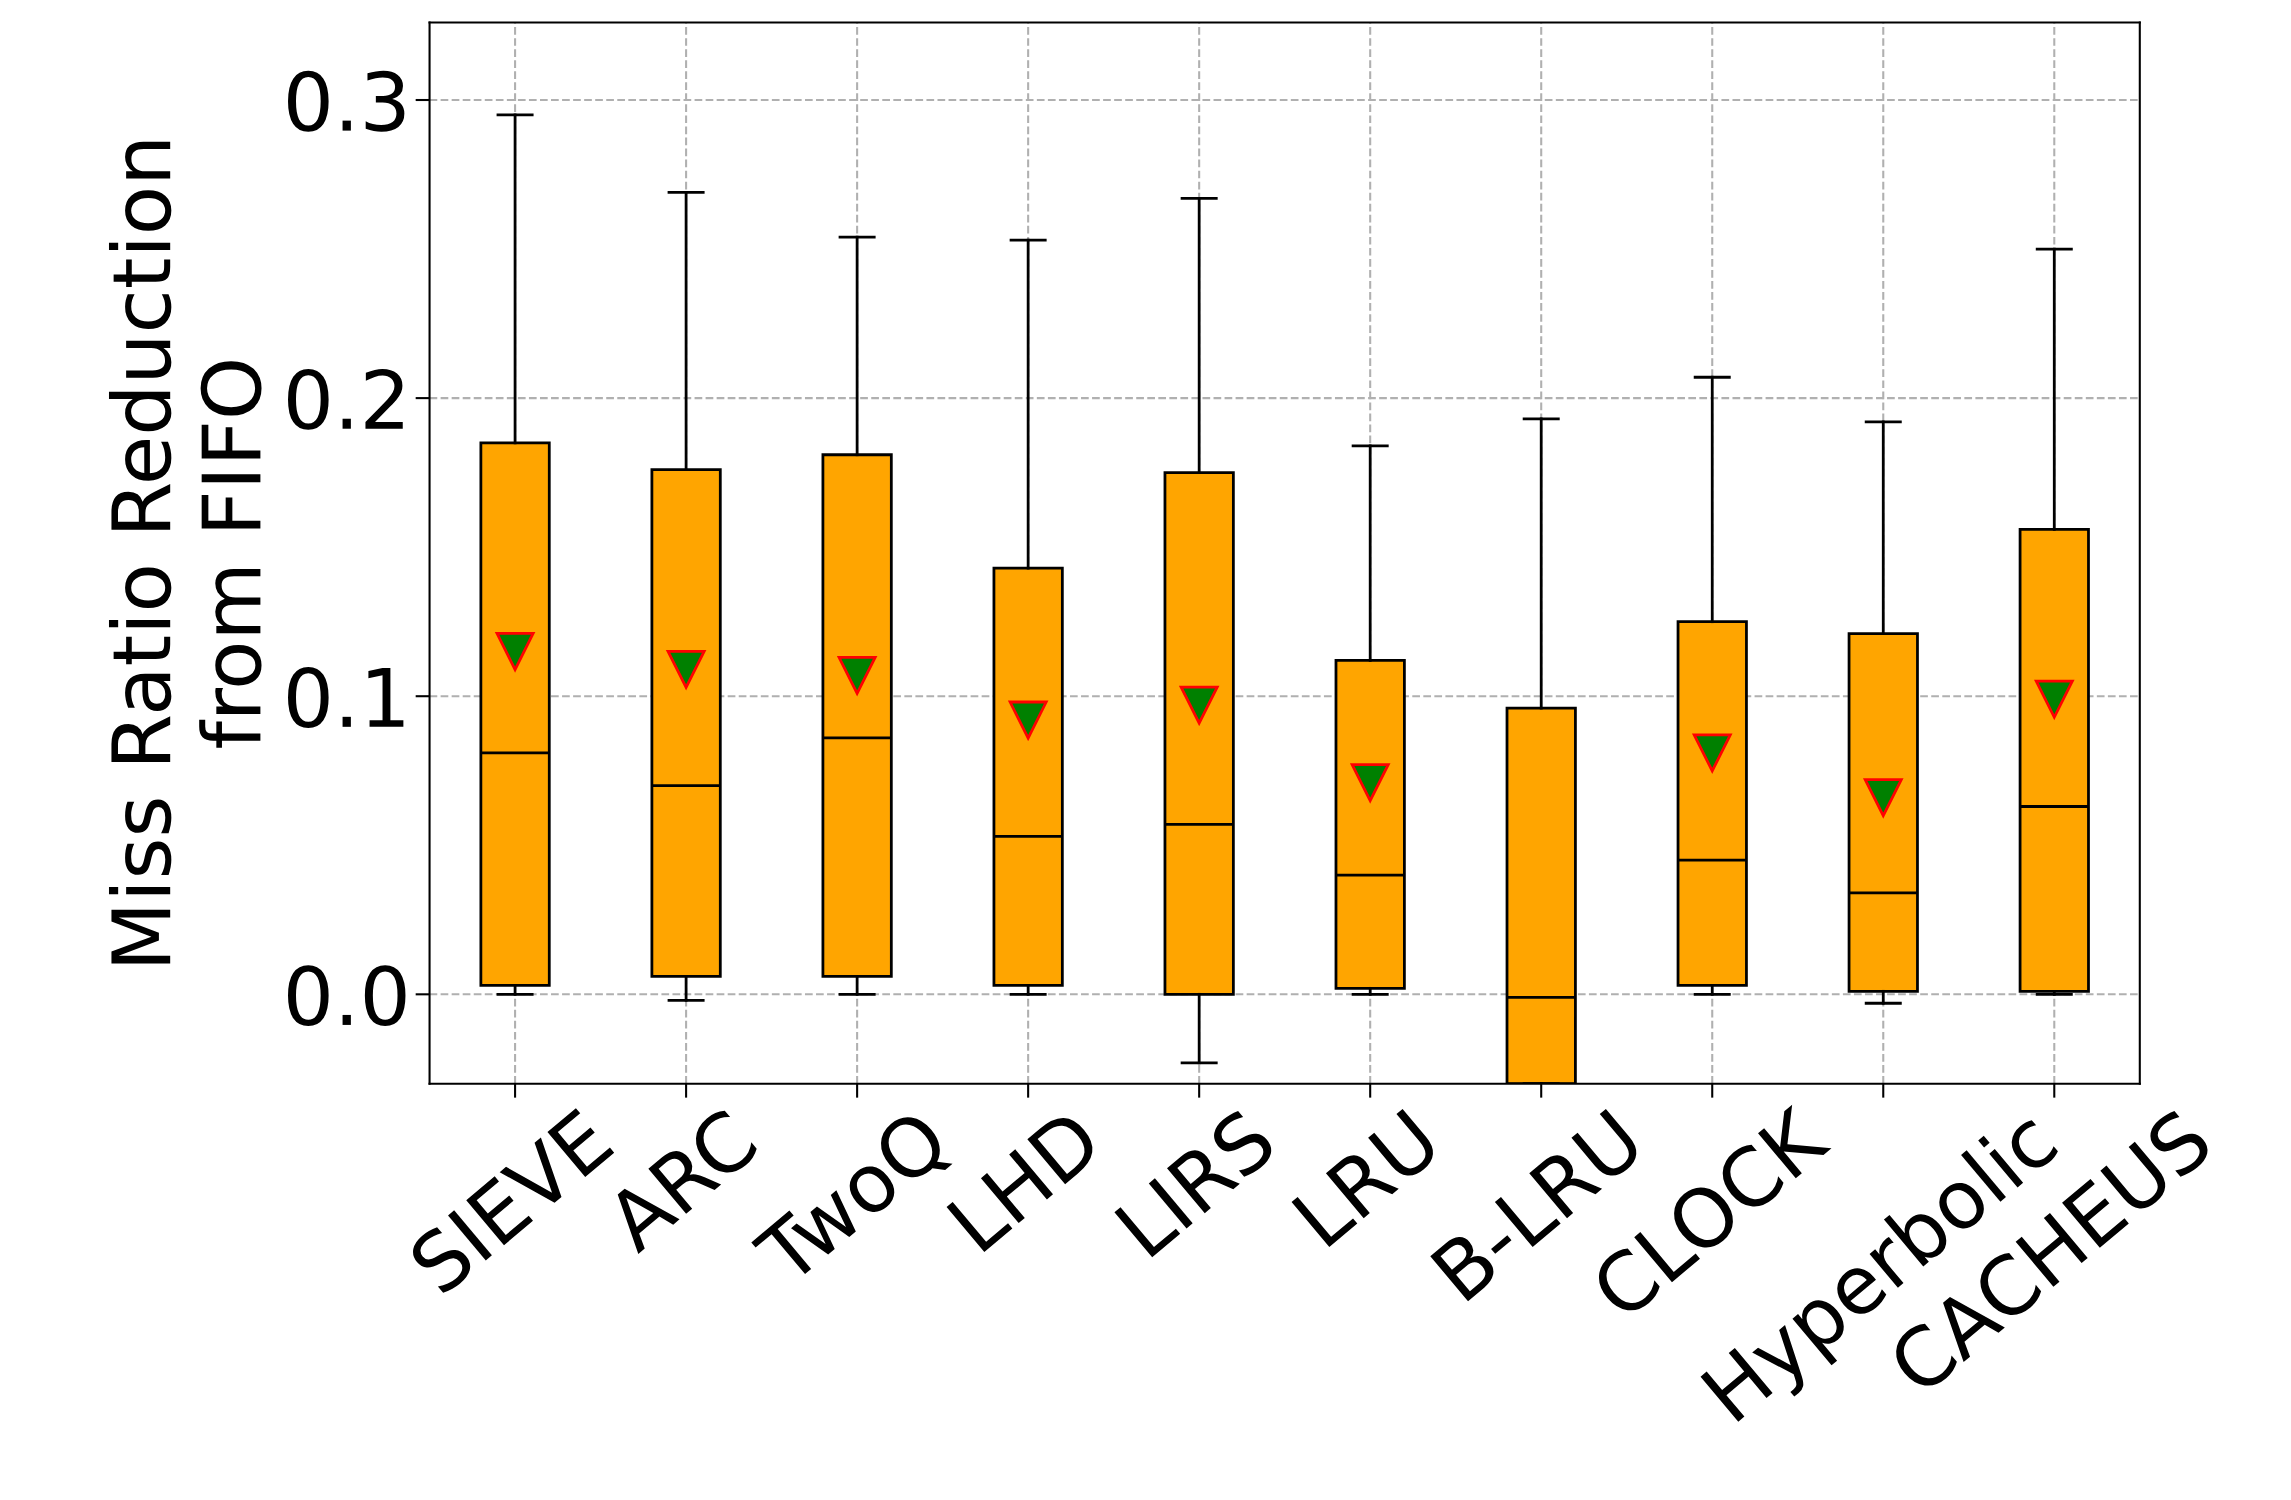  What do you see at coordinates (185, 552) in the screenshot?
I see `y-axis-title: Miss Ratio Reduction from FIFO` at bounding box center [185, 552].